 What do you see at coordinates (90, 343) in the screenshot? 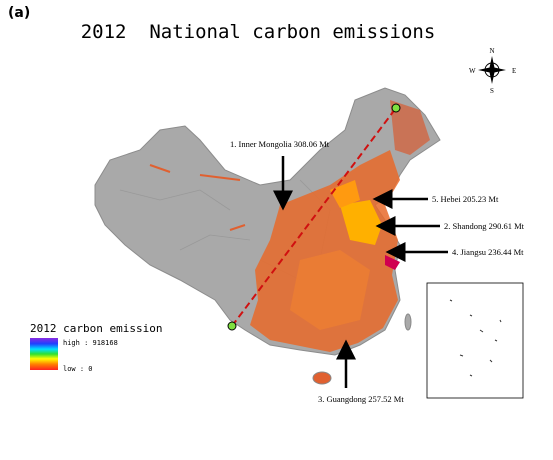
I see `legend-high: high : 918168` at bounding box center [90, 343].